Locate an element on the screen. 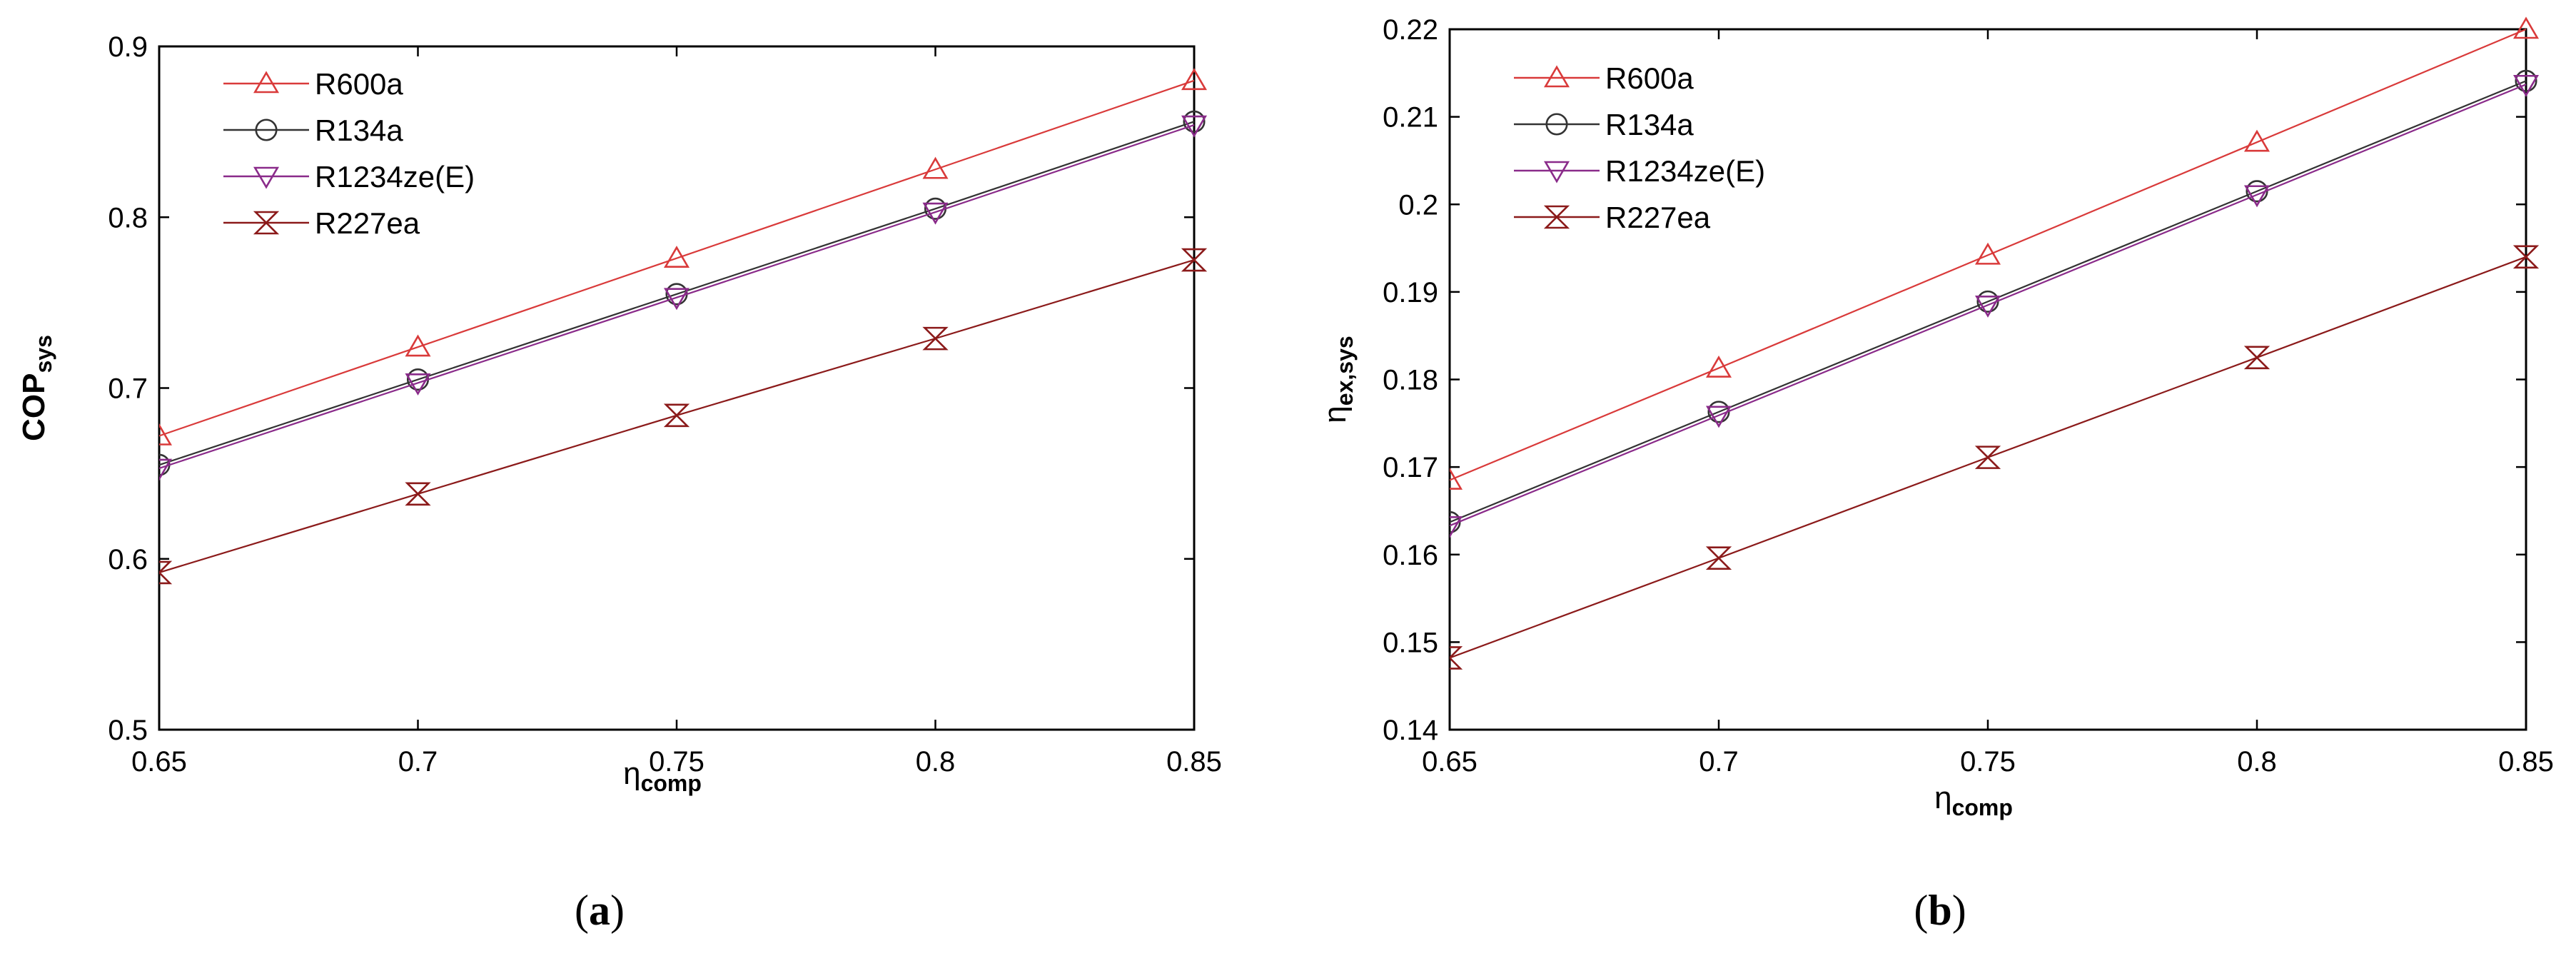 The width and height of the screenshot is (2576, 966). panel-caption: (a) is located at coordinates (600, 910).